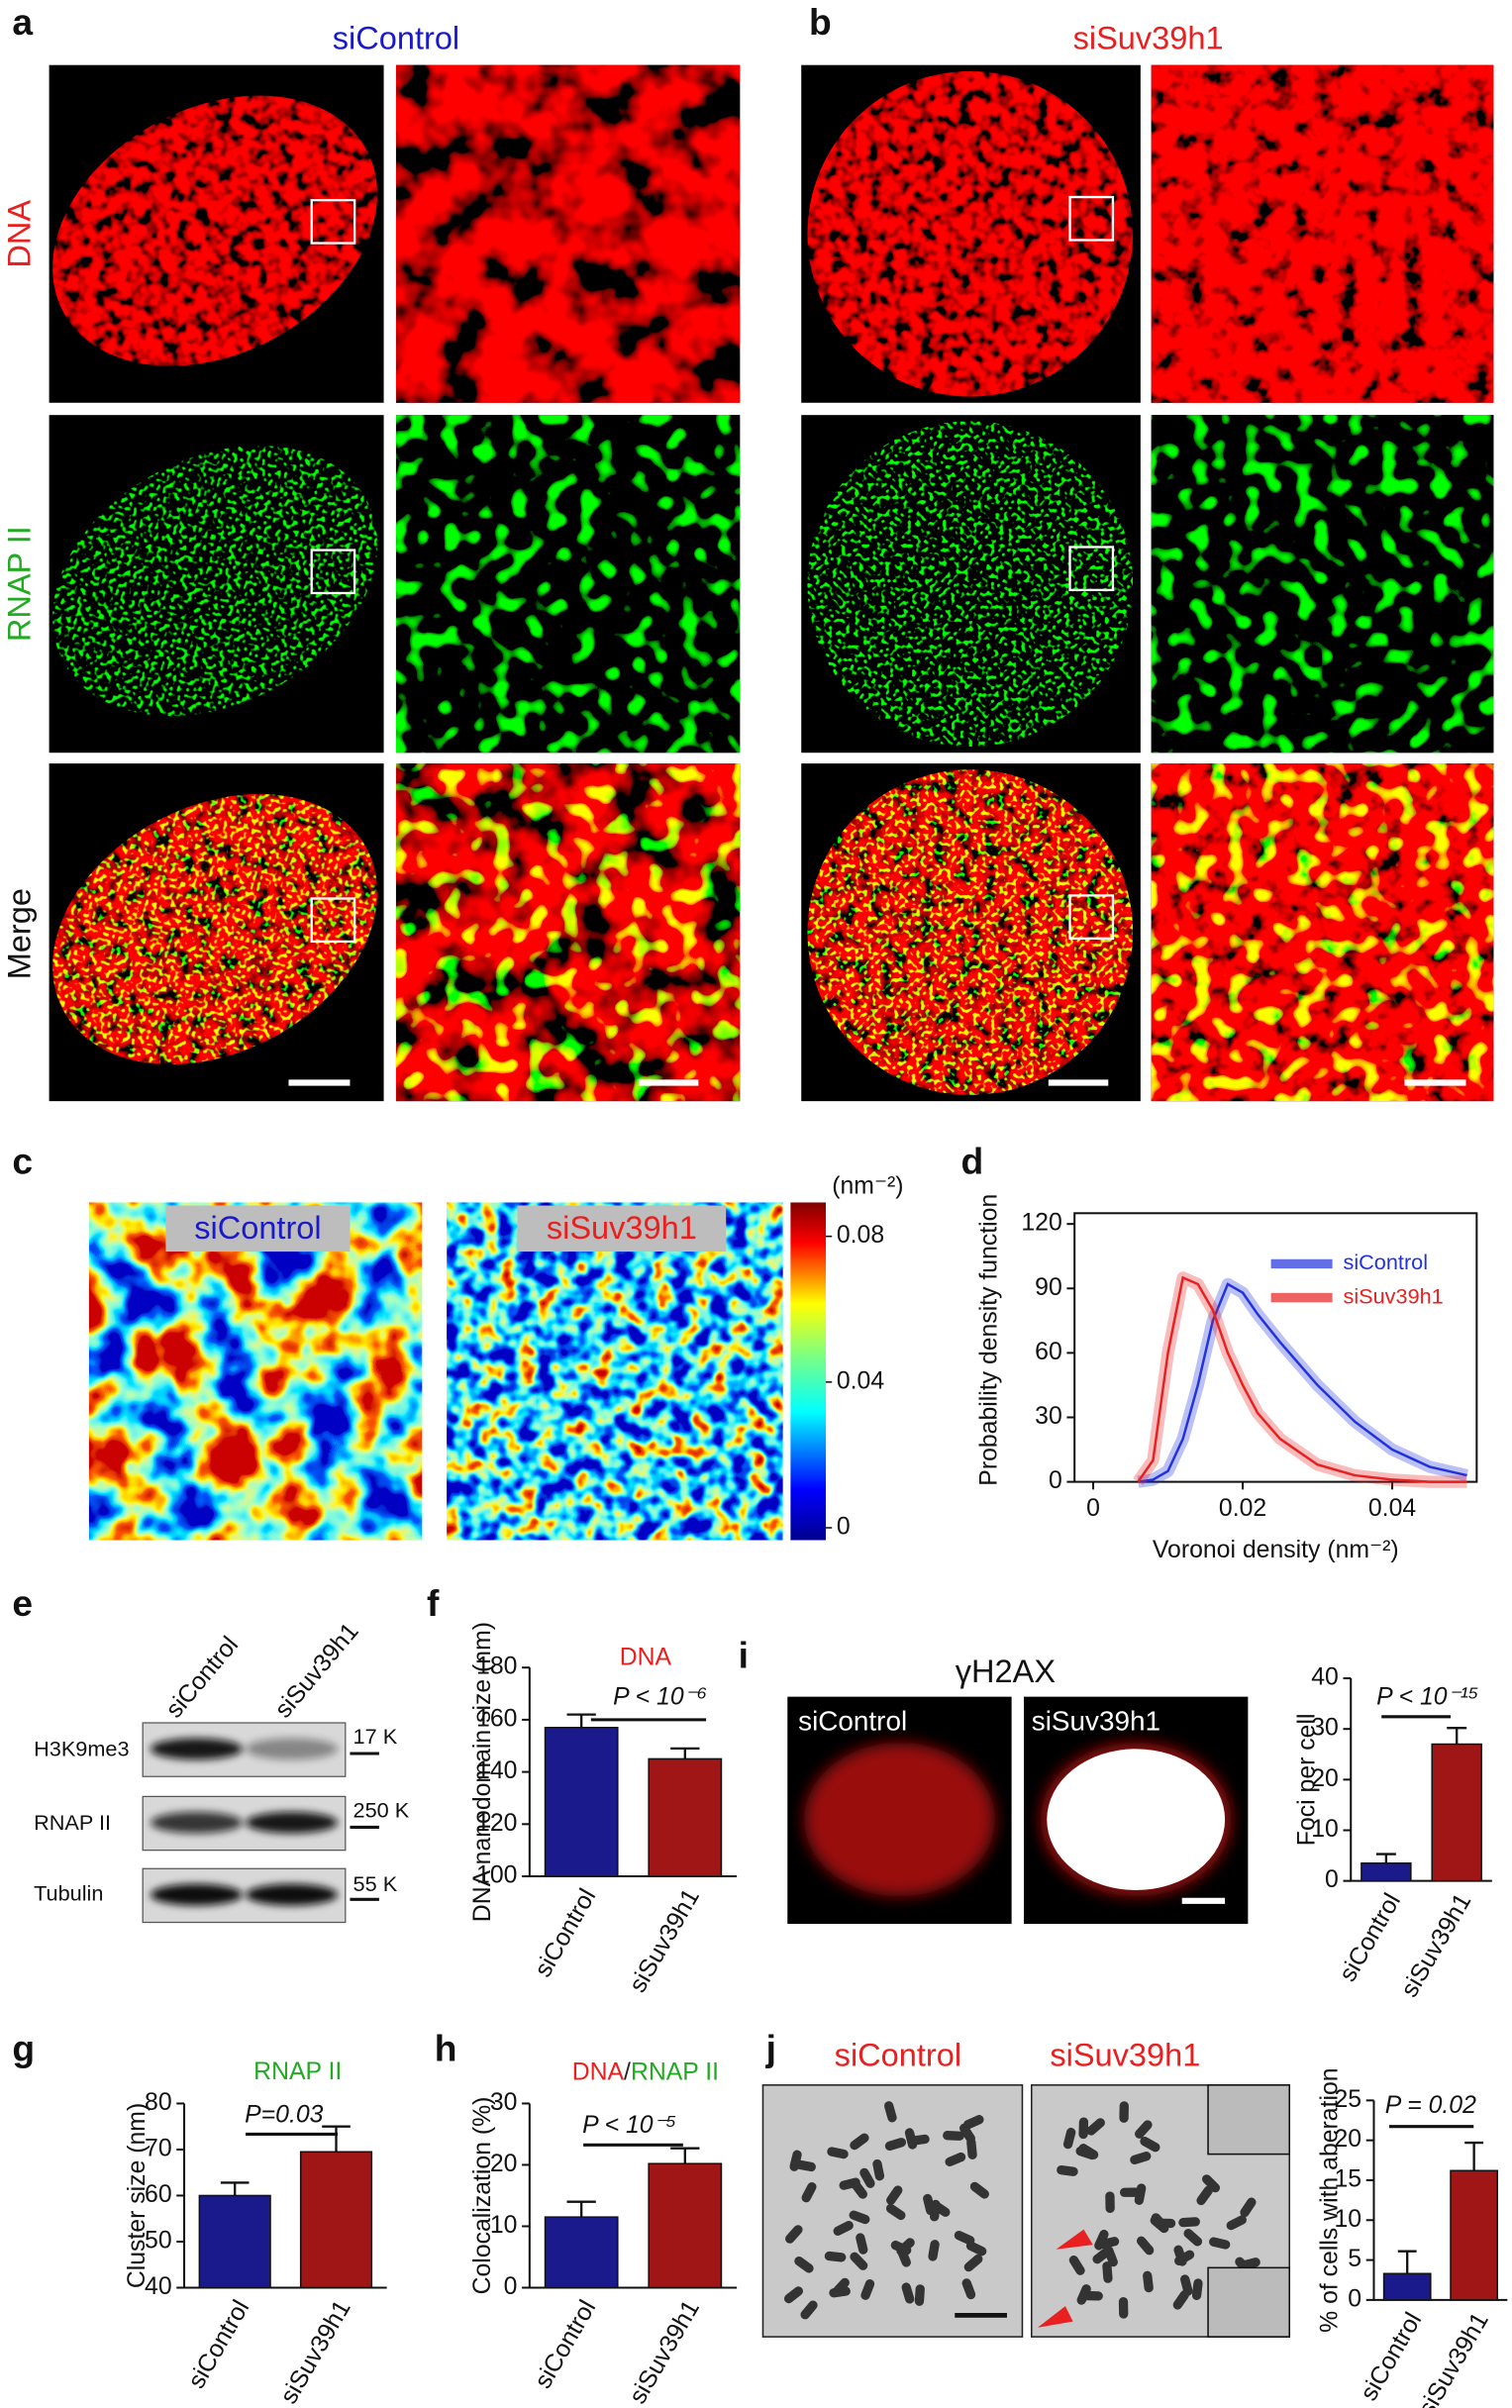  Describe the element at coordinates (1148, 38) in the screenshot. I see `panel-title: siSuv39h1` at that location.